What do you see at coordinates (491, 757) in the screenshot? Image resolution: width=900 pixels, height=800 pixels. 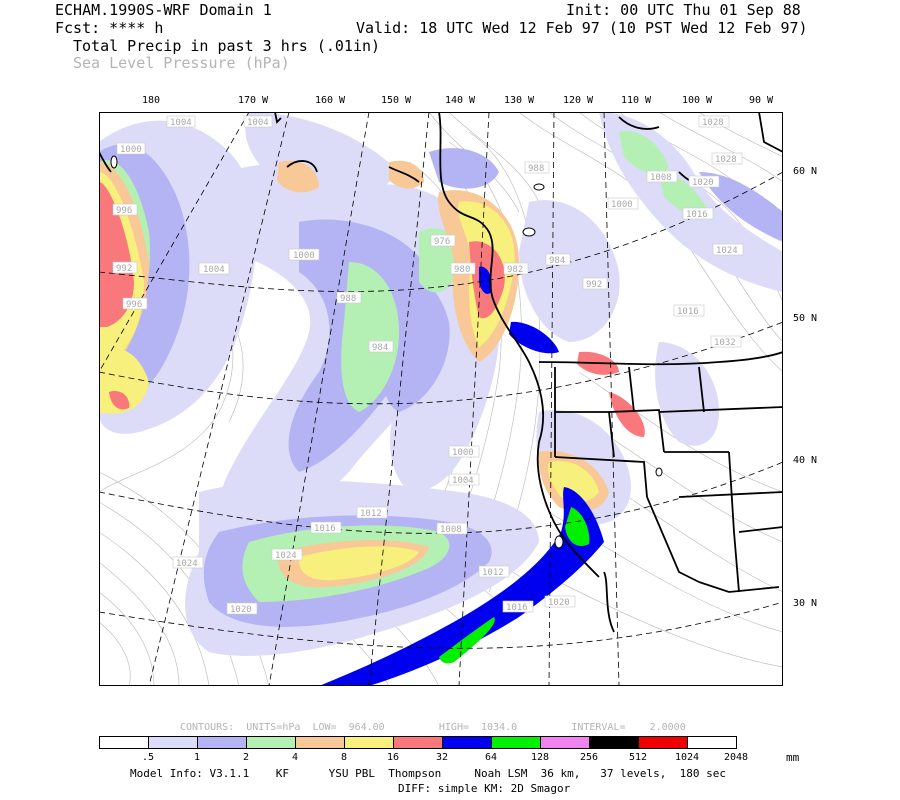 I see `colorbar-label: 64` at bounding box center [491, 757].